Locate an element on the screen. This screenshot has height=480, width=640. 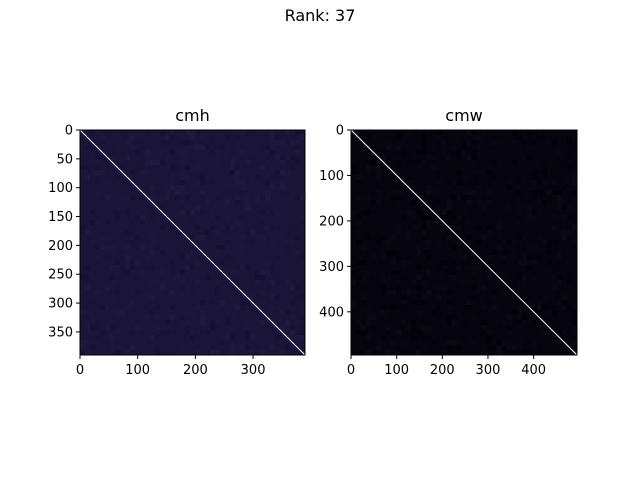
x-tick-label: 0 is located at coordinates (351, 370).